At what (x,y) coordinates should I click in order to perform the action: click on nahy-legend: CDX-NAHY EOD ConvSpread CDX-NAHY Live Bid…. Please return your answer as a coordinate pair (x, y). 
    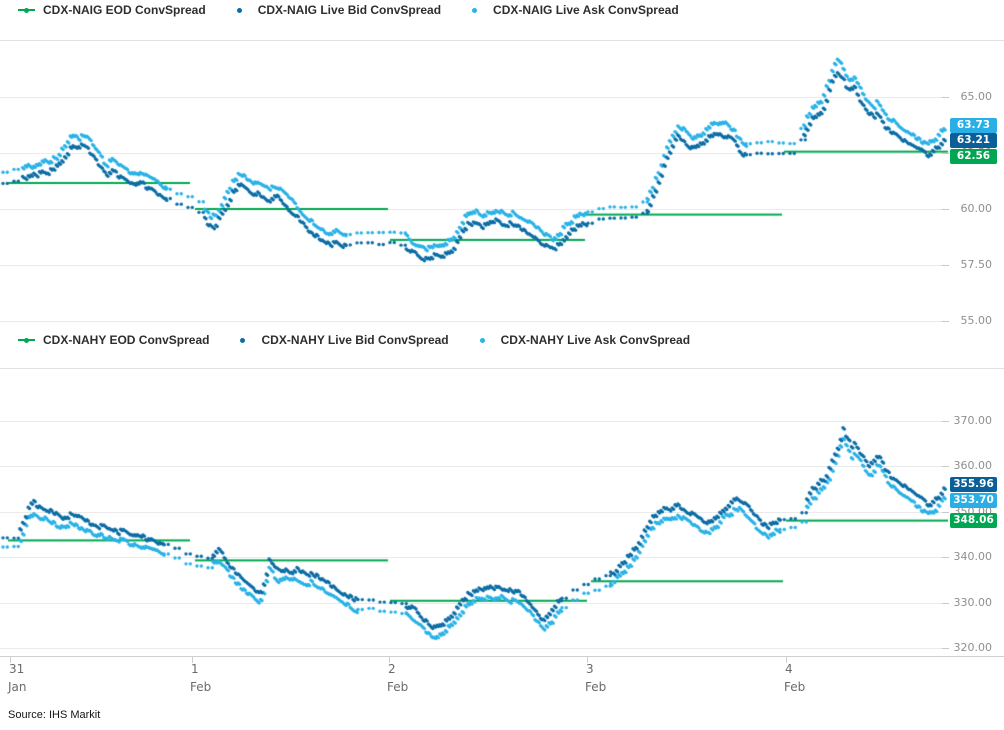
    Looking at the image, I should click on (367, 340).